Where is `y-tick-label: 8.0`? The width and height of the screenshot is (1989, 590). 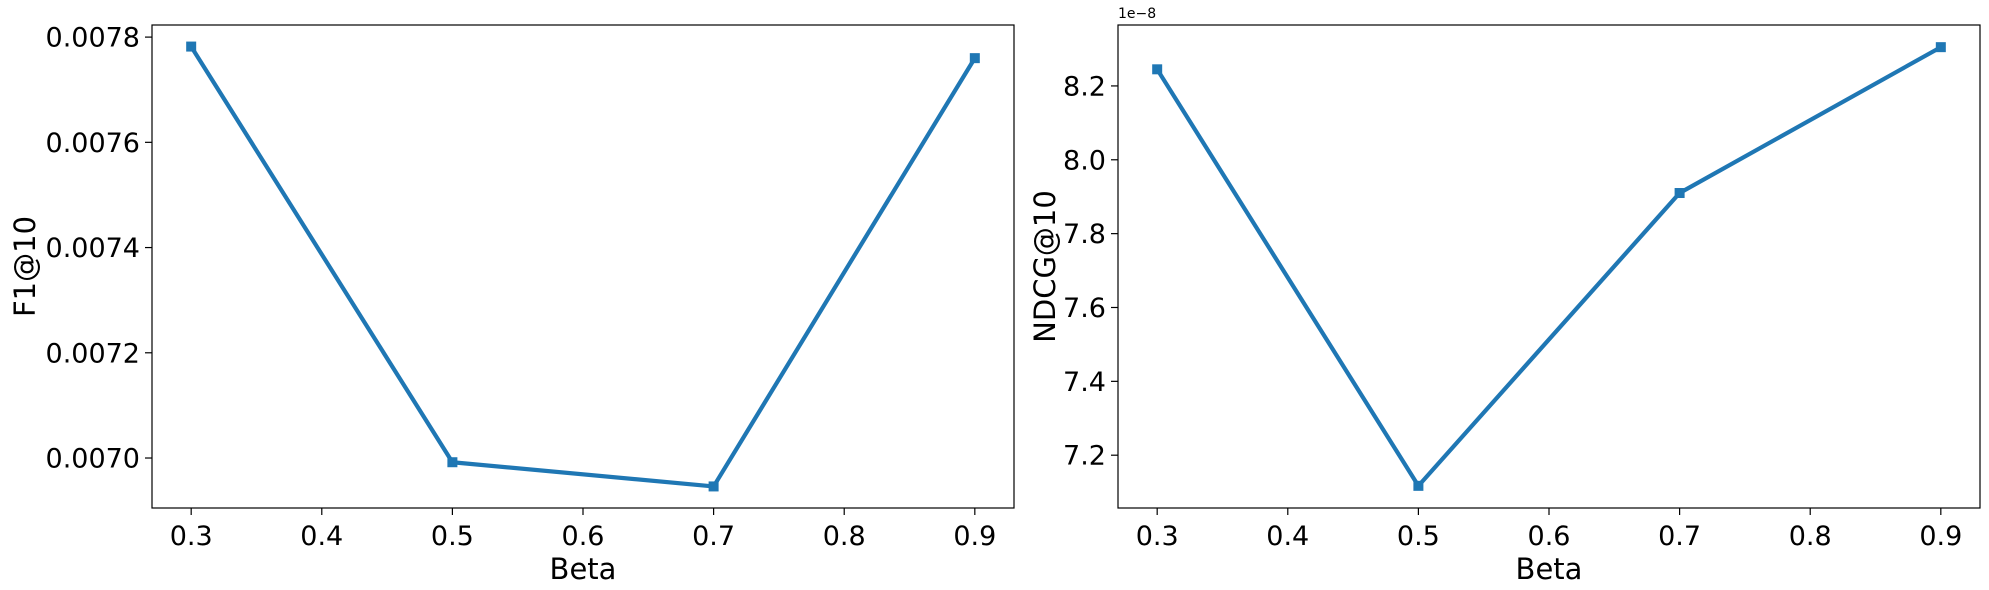 y-tick-label: 8.0 is located at coordinates (1084, 160).